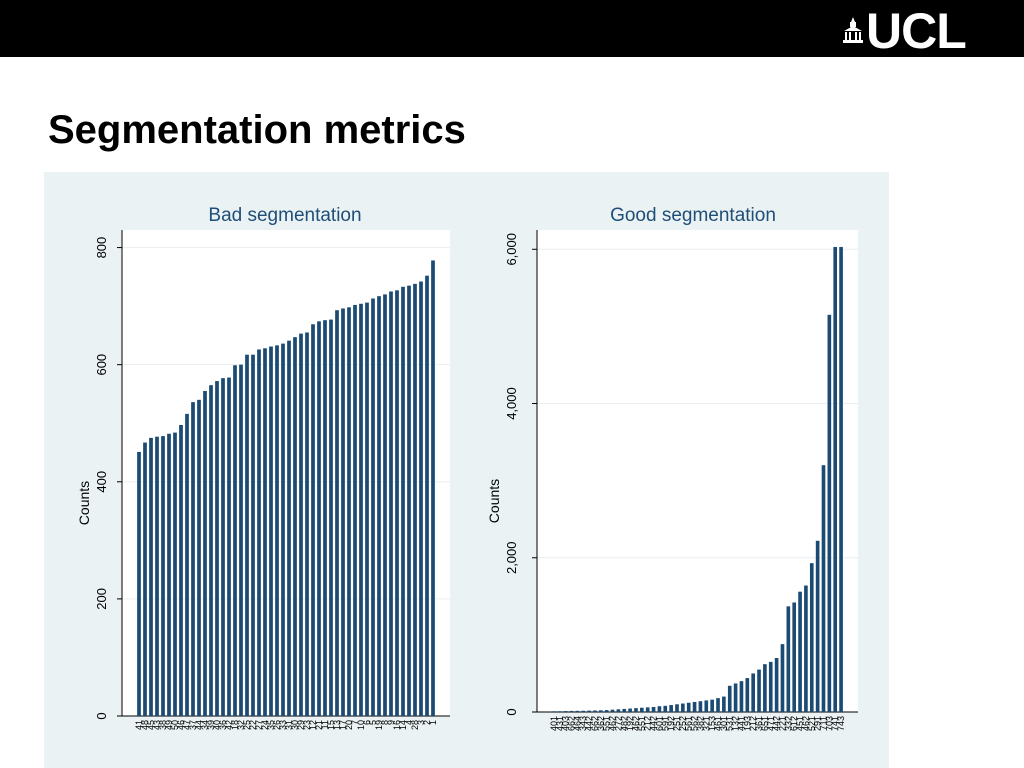 The height and width of the screenshot is (768, 1024). Describe the element at coordinates (145, 725) in the screenshot. I see `category-label: 48` at that location.